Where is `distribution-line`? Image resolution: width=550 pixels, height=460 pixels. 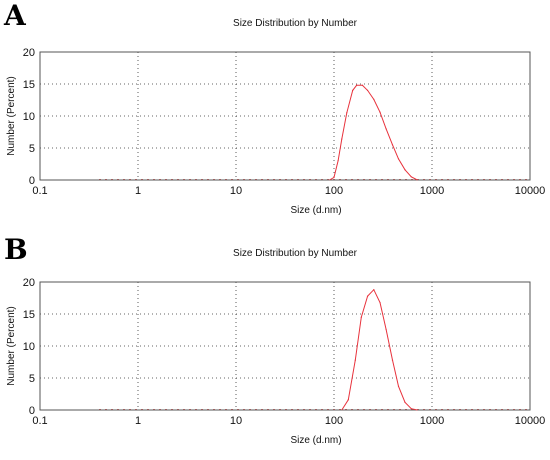 distribution-line is located at coordinates (379, 349).